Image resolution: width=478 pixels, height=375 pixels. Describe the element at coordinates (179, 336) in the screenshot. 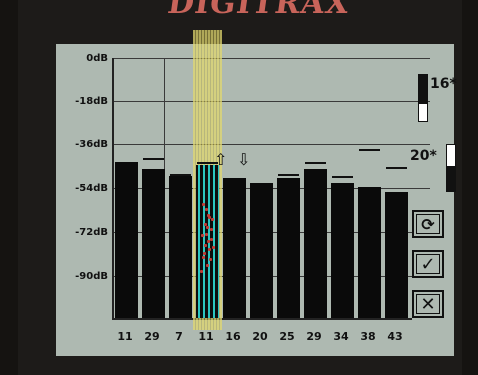

I see `x-tick-label: 7` at that location.